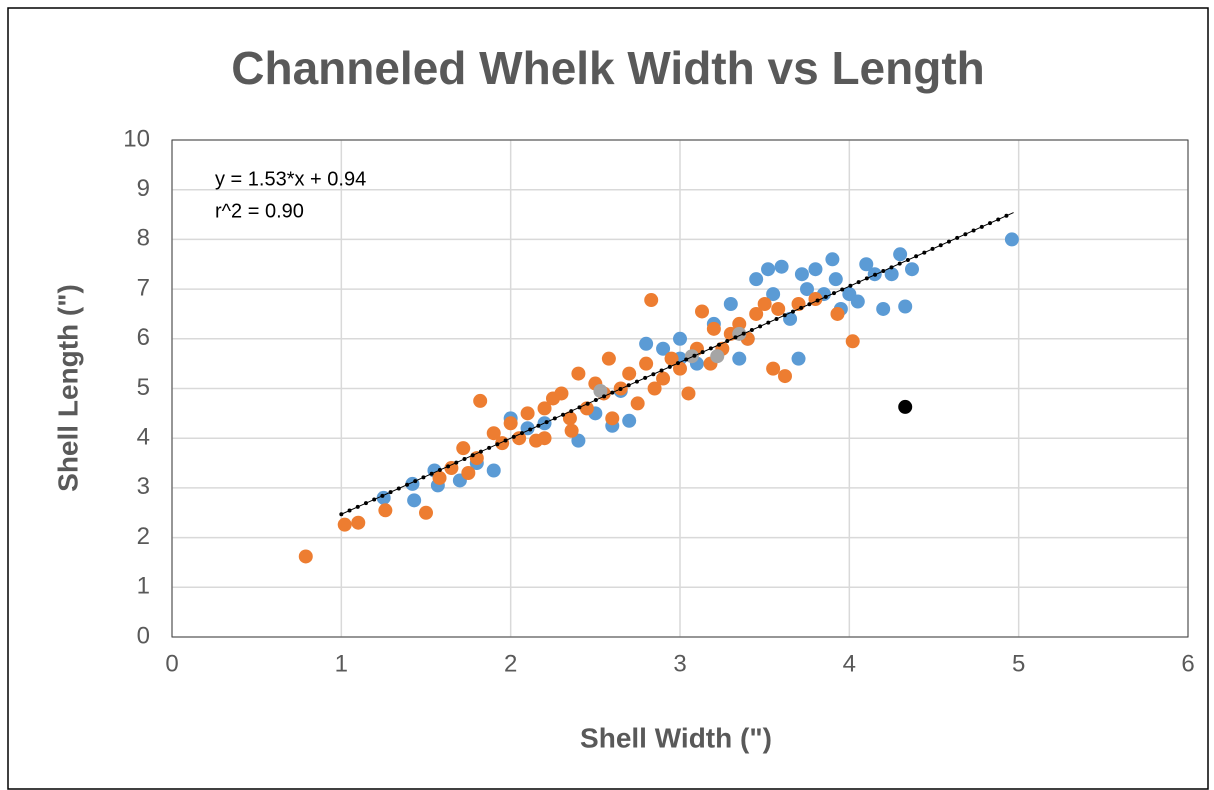  Describe the element at coordinates (136, 138) in the screenshot. I see `y-tick-label: 10` at that location.